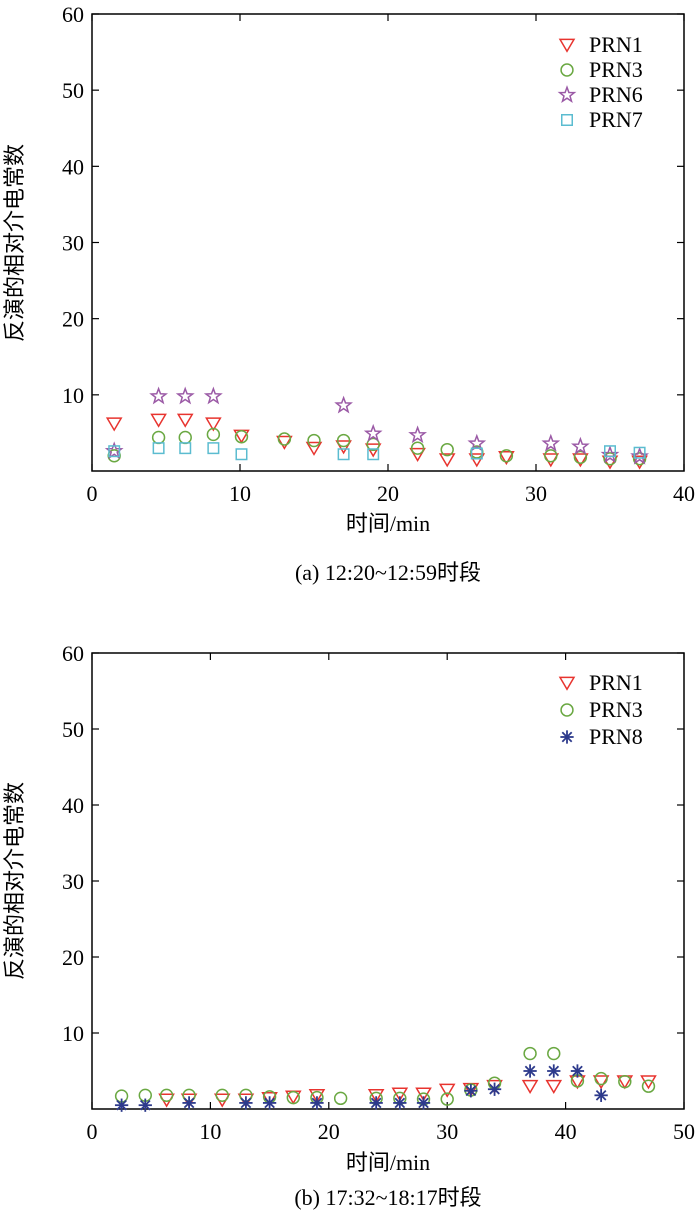 This screenshot has width=700, height=1222. What do you see at coordinates (616, 682) in the screenshot?
I see `legend-label: PRN1` at bounding box center [616, 682].